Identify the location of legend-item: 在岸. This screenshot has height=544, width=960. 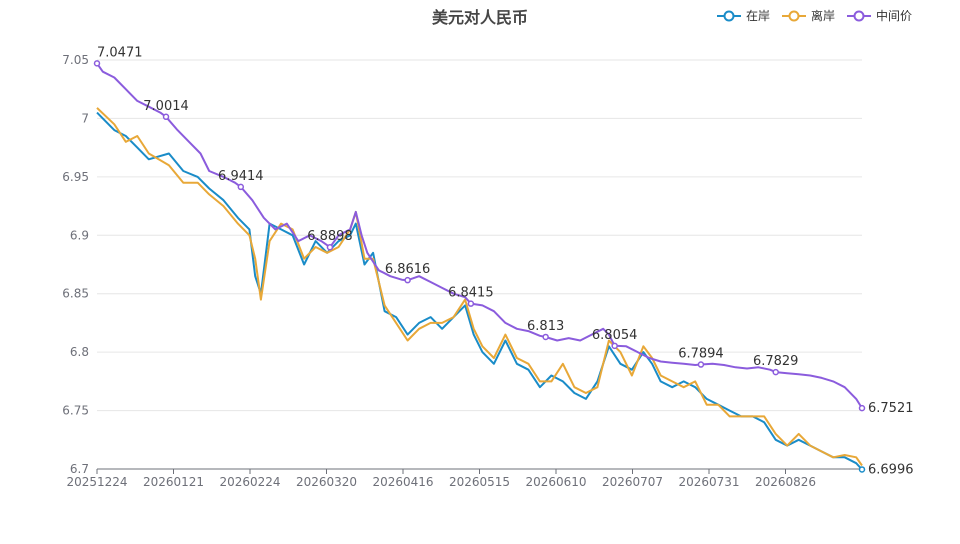
(743, 15).